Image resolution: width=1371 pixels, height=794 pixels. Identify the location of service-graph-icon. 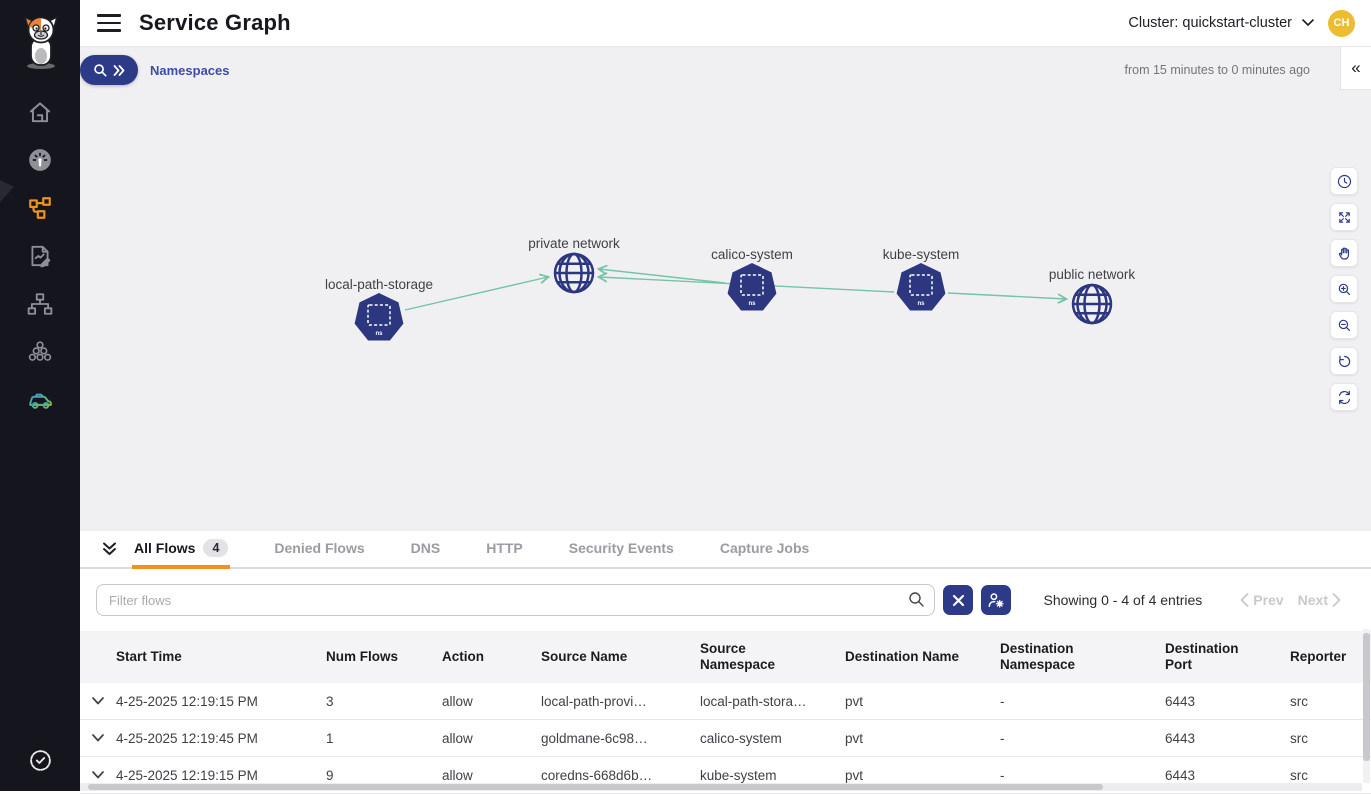
(40, 208).